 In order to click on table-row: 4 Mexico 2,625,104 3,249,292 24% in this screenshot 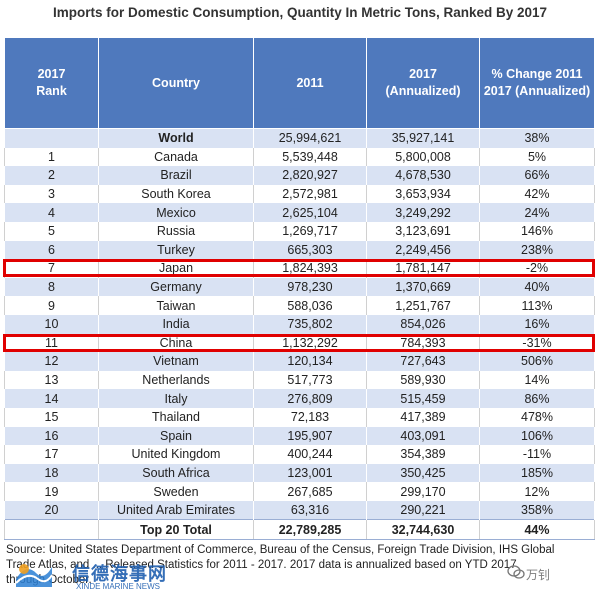, I will do `click(299, 212)`.